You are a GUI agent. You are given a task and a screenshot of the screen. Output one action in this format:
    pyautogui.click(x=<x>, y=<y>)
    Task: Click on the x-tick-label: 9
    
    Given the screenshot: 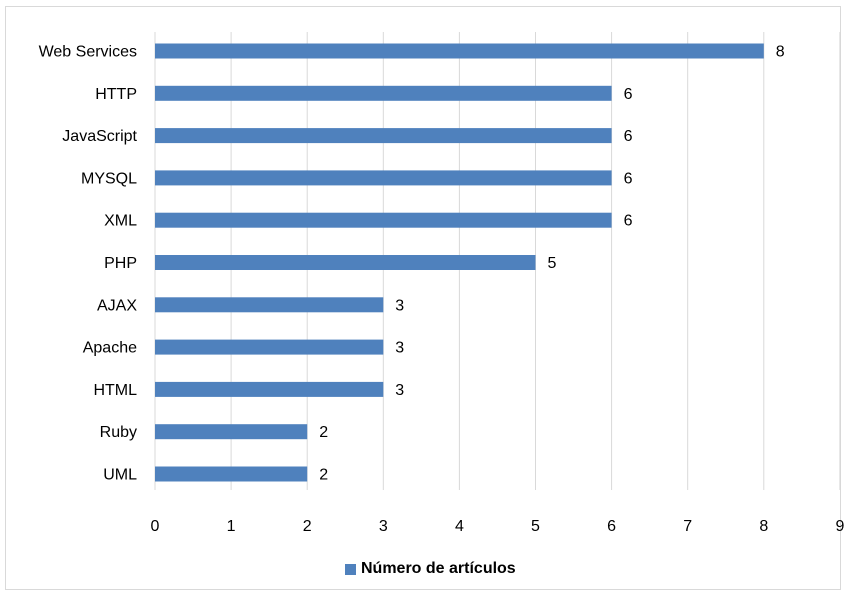 What is the action you would take?
    pyautogui.click(x=839, y=526)
    